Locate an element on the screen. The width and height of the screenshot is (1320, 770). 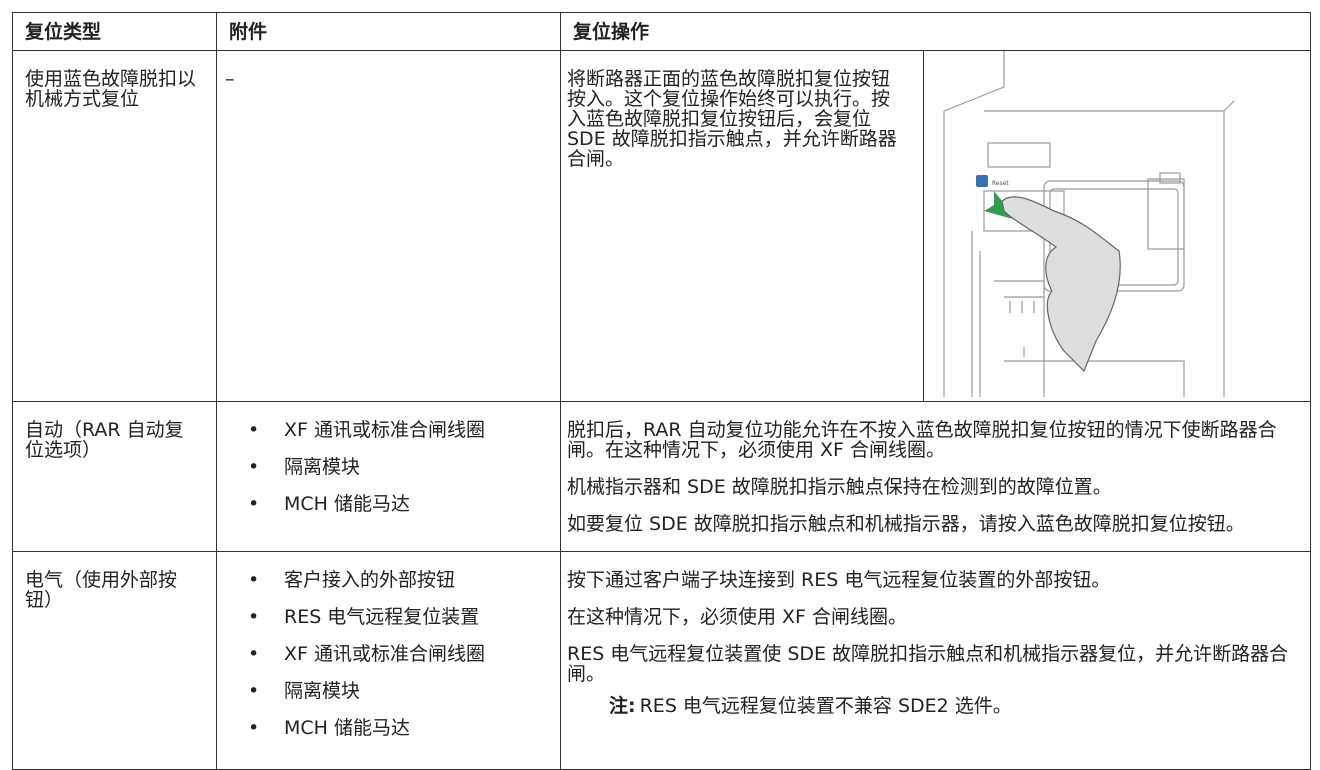
operation-paragraph: 在这种情况下，必须使用 XF 合闸线圈。 is located at coordinates (737, 617).